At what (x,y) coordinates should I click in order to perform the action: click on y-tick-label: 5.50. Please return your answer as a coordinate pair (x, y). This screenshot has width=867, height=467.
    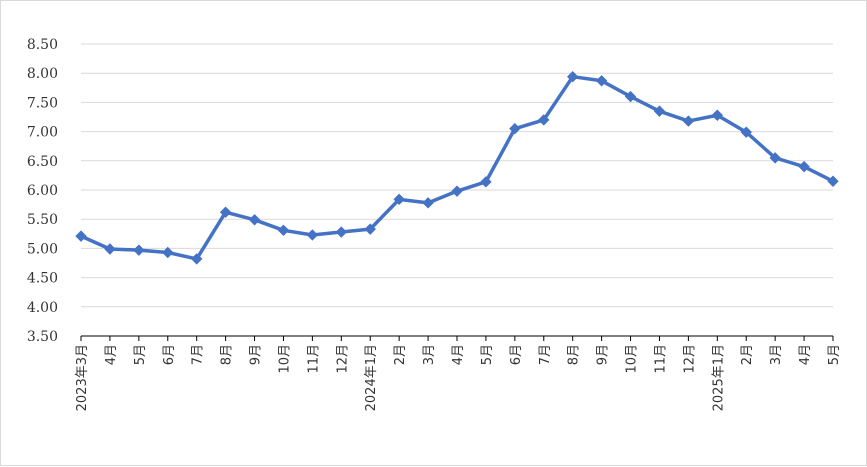
    Looking at the image, I should click on (42, 220).